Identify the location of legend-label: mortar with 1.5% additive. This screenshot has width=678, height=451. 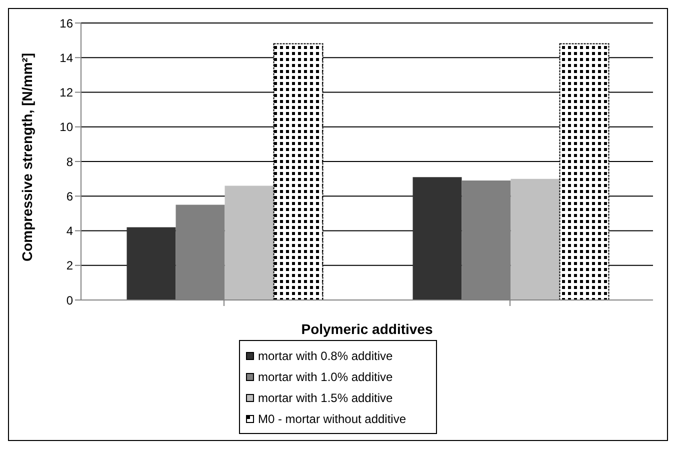
(325, 397).